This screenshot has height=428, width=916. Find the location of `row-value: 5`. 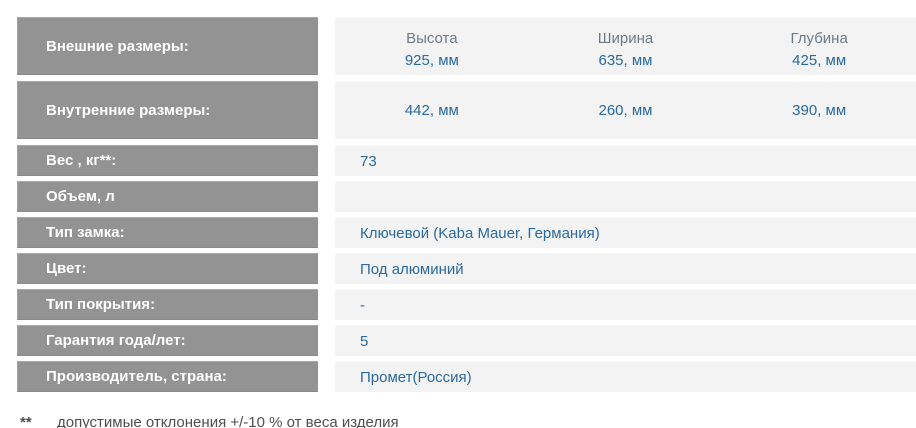

row-value: 5 is located at coordinates (625, 340).